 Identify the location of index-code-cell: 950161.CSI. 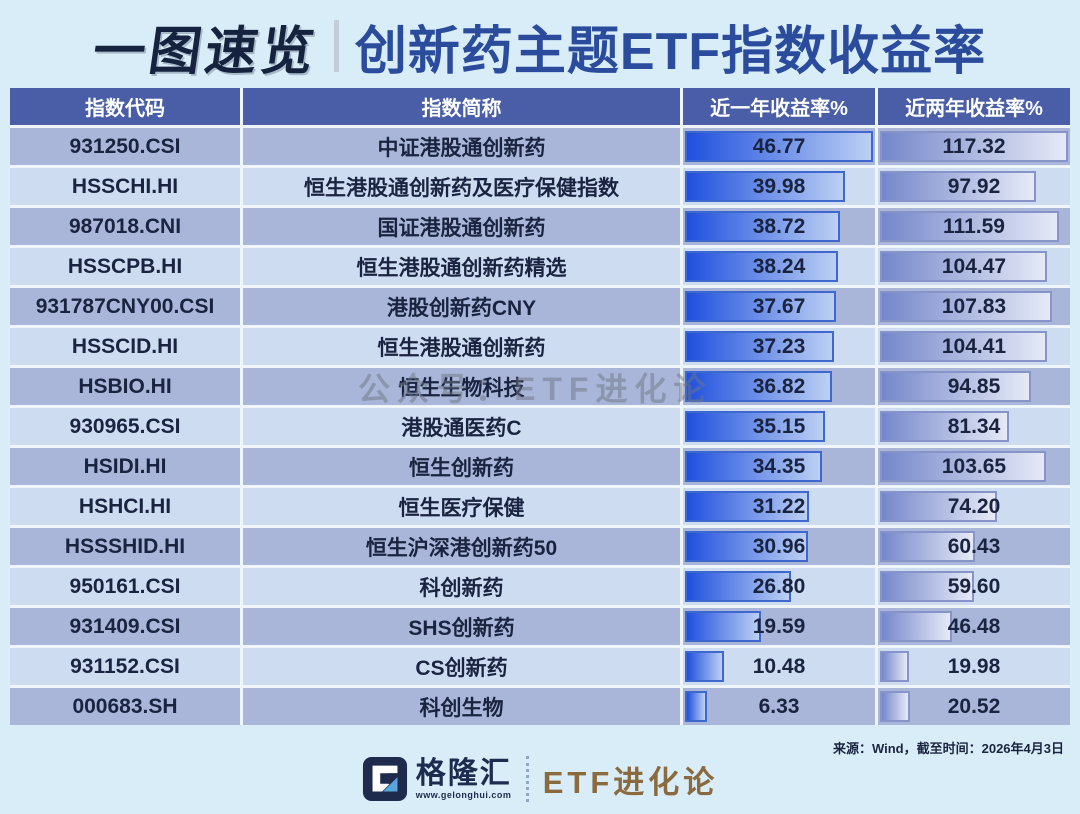
(125, 586).